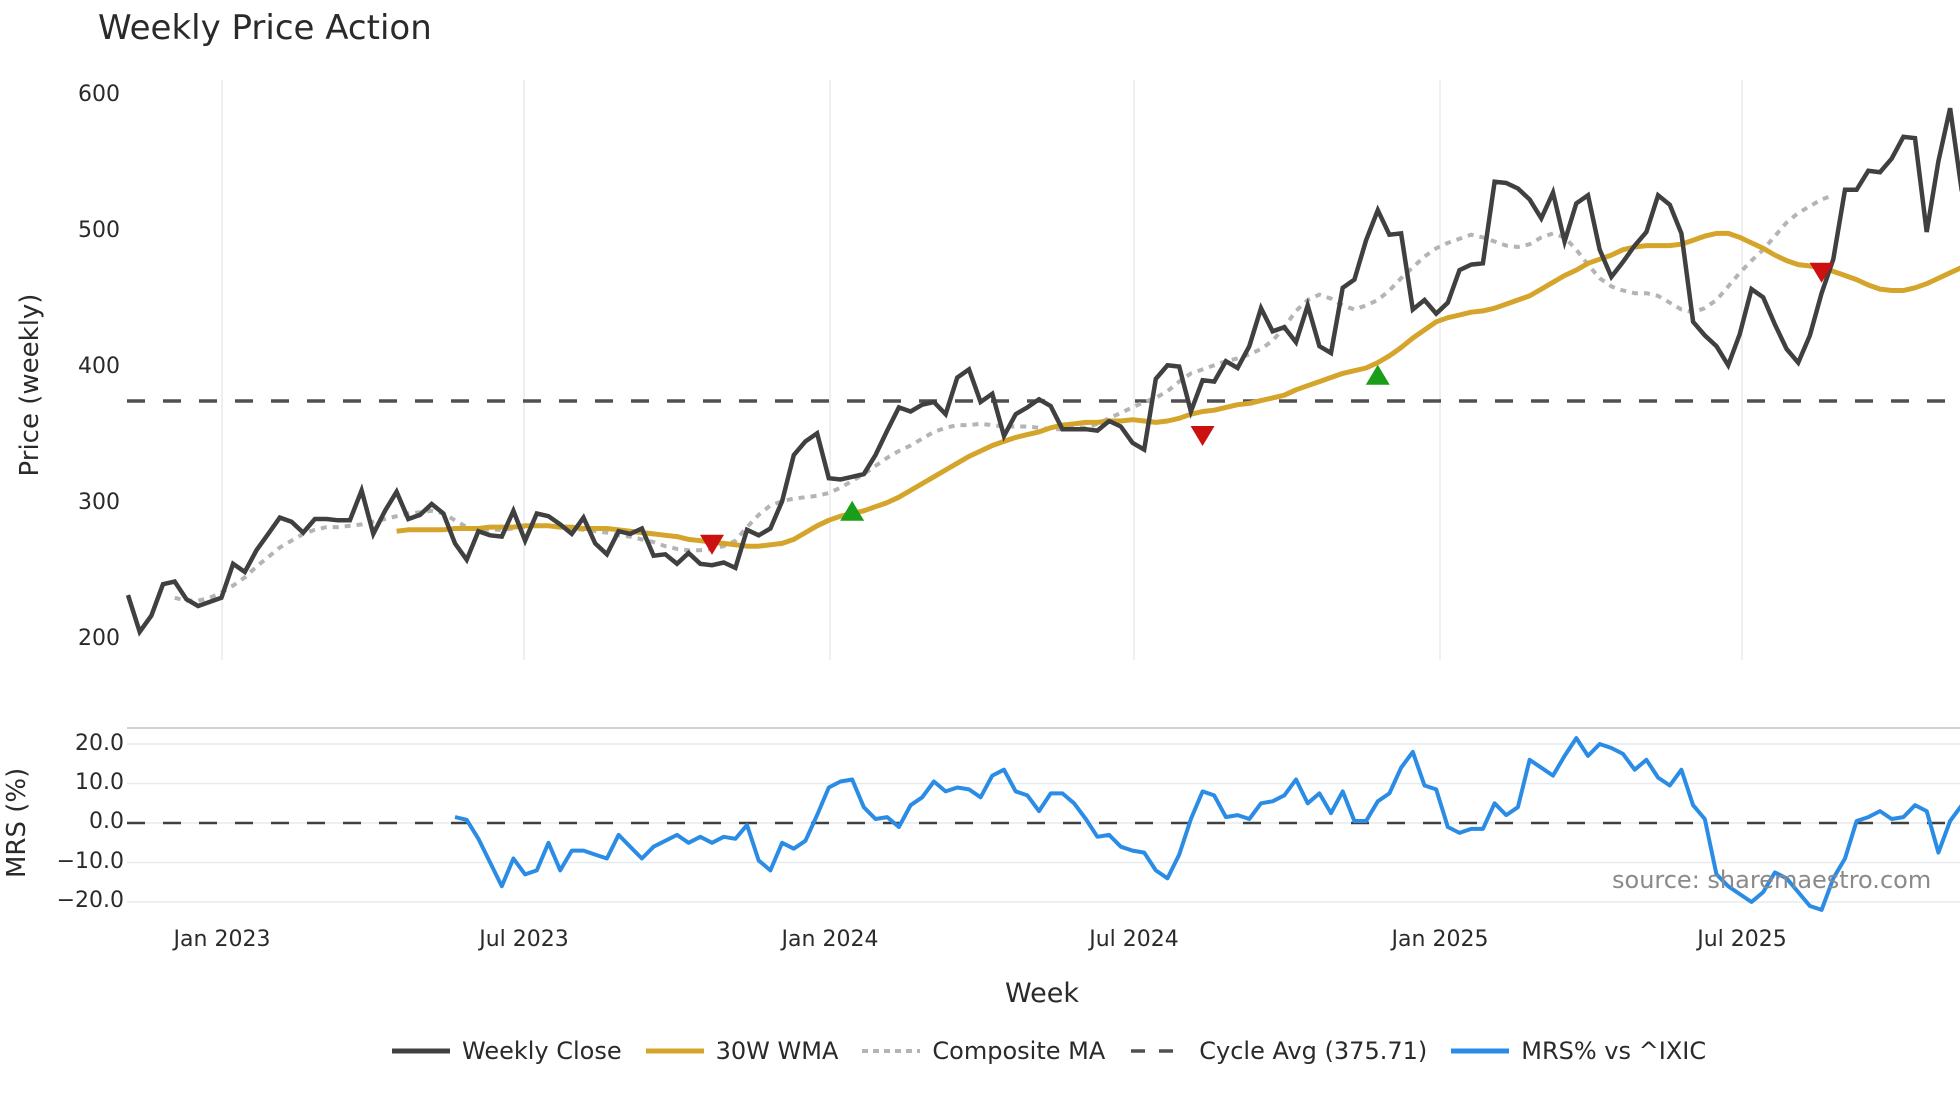  I want to click on mrs-tick: −10.0, so click(90, 861).